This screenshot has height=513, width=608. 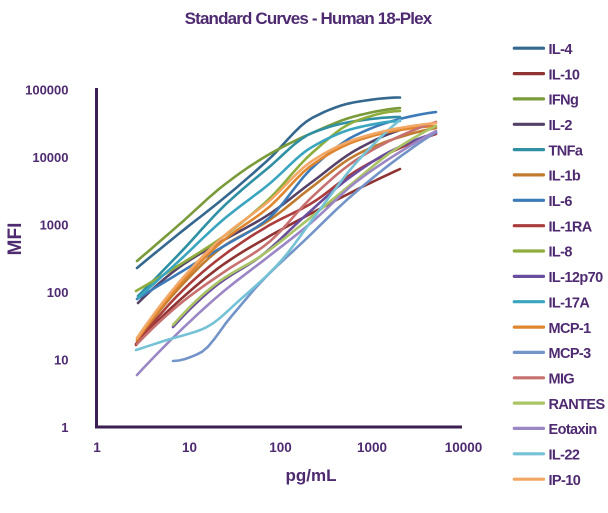 What do you see at coordinates (571, 227) in the screenshot?
I see `svg-text: IL-1RA` at bounding box center [571, 227].